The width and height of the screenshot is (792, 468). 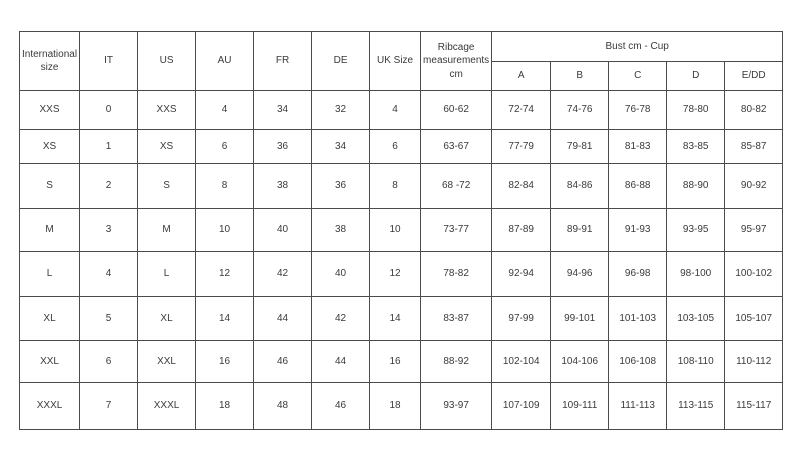 What do you see at coordinates (754, 318) in the screenshot?
I see `table-cell: 105-107` at bounding box center [754, 318].